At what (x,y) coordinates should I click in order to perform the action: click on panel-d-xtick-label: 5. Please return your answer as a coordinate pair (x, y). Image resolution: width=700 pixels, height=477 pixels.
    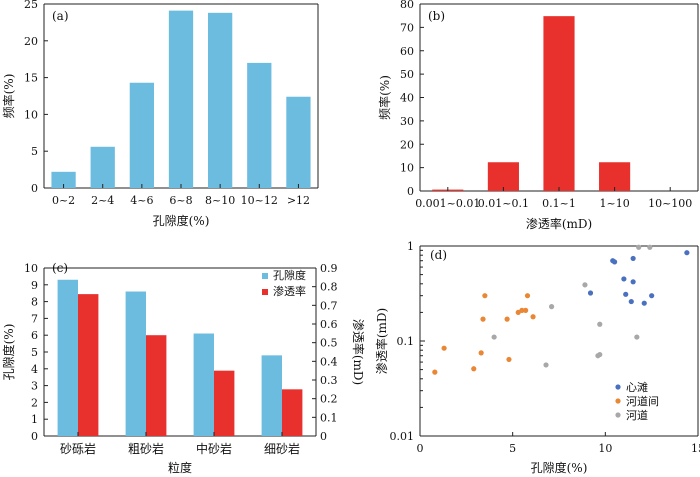
    Looking at the image, I should click on (512, 448).